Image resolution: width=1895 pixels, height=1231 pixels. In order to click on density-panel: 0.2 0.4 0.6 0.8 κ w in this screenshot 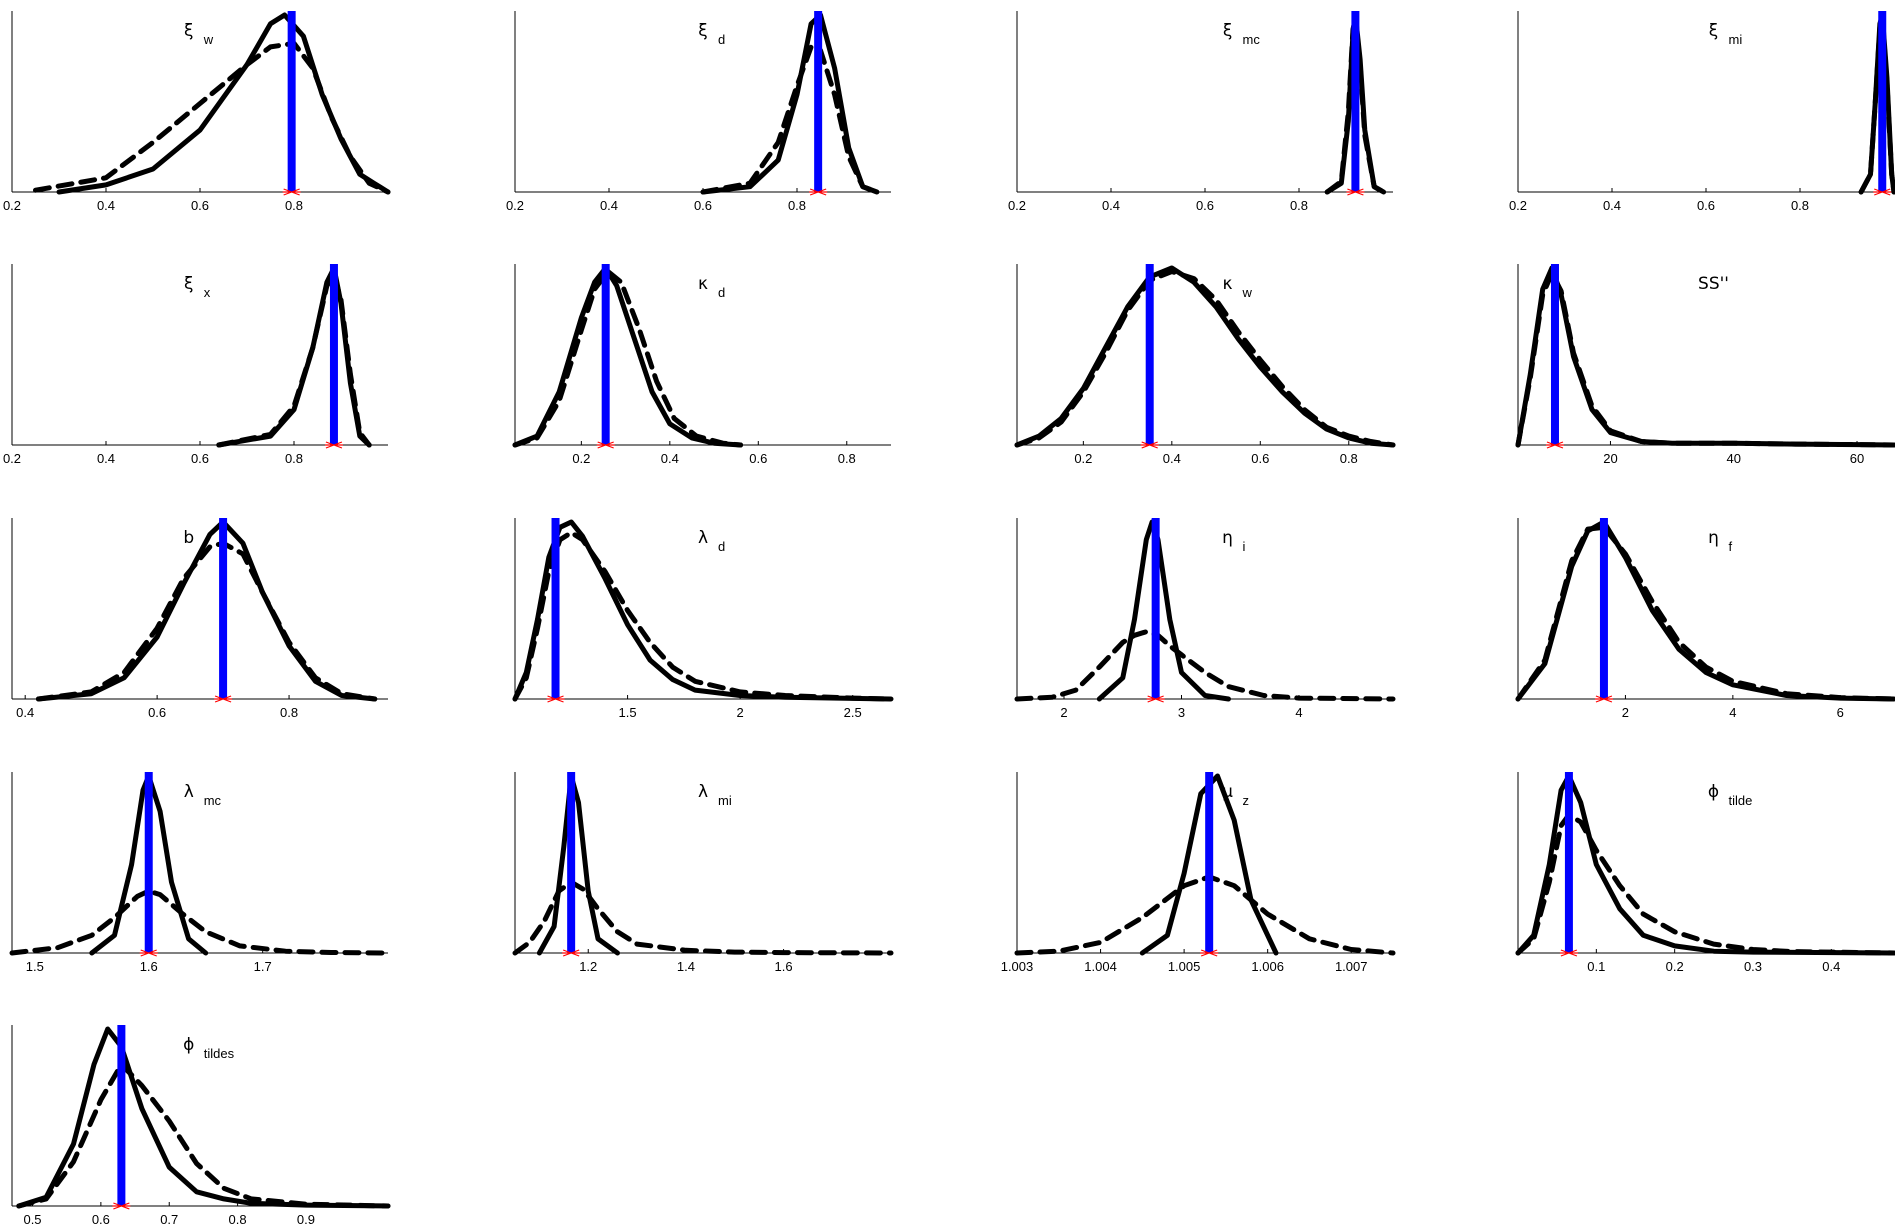, I will do `click(1205, 365)`.